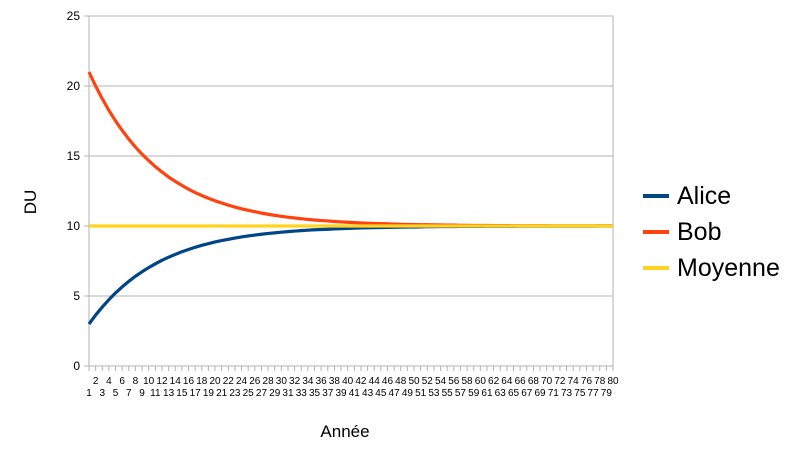 The width and height of the screenshot is (808, 462). I want to click on x-tick-label: 69, so click(540, 393).